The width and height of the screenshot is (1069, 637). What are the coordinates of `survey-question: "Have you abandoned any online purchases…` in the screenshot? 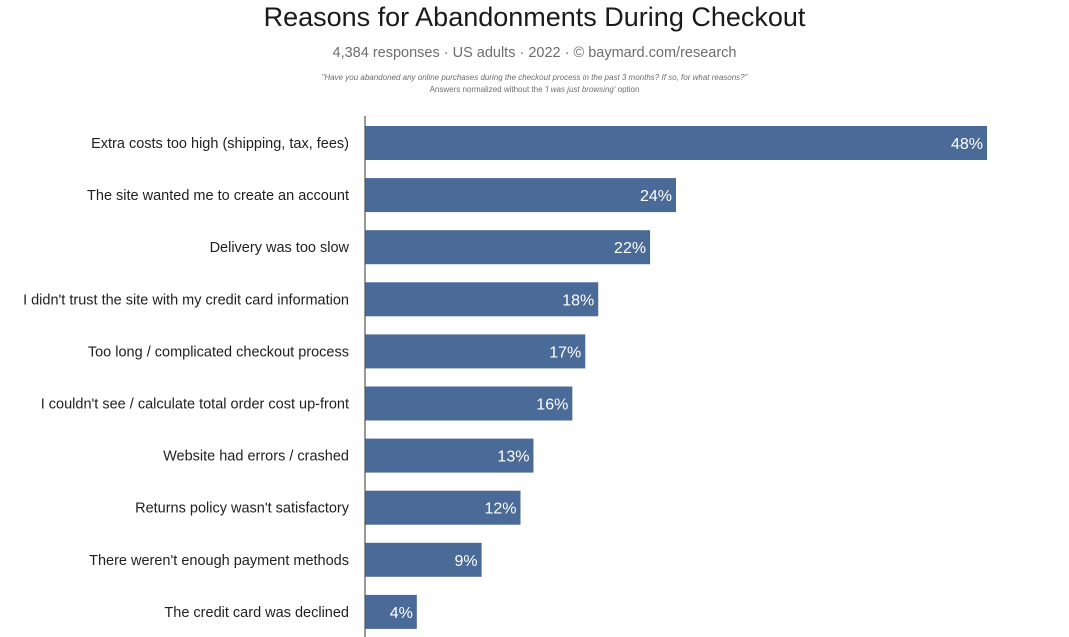 It's located at (534, 77).